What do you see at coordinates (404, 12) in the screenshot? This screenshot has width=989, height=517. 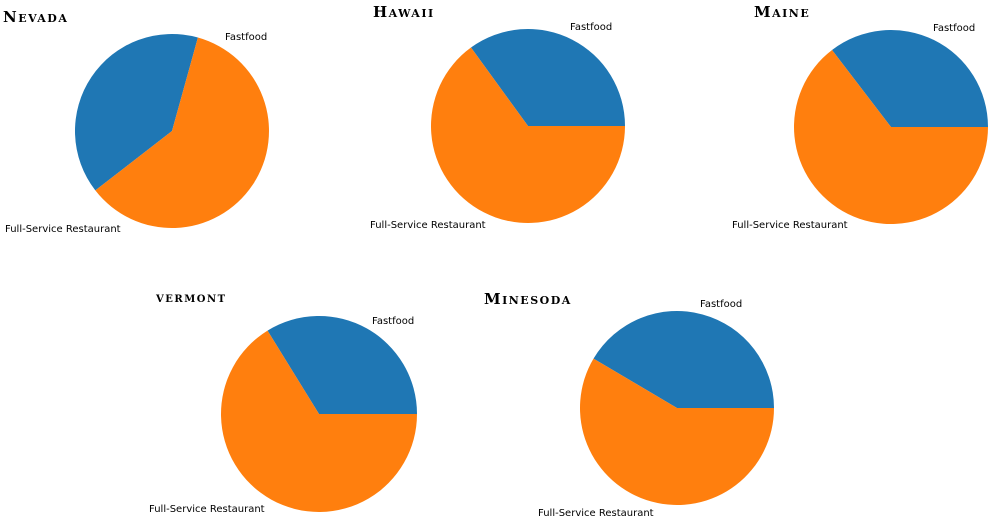 I see `chart-title: Hawaii` at bounding box center [404, 12].